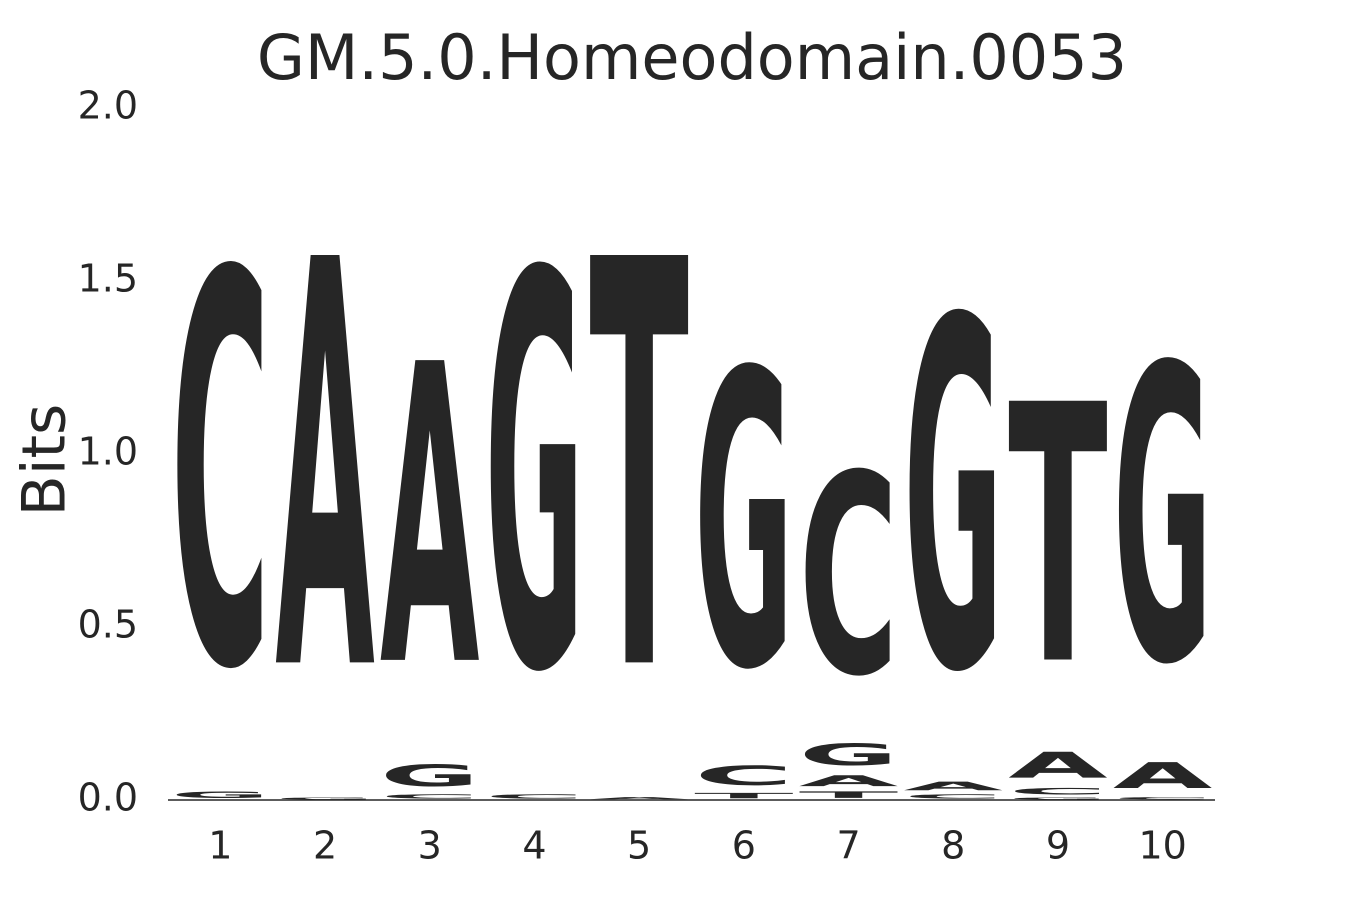  What do you see at coordinates (108, 625) in the screenshot?
I see `y-tick-label: 0.5` at bounding box center [108, 625].